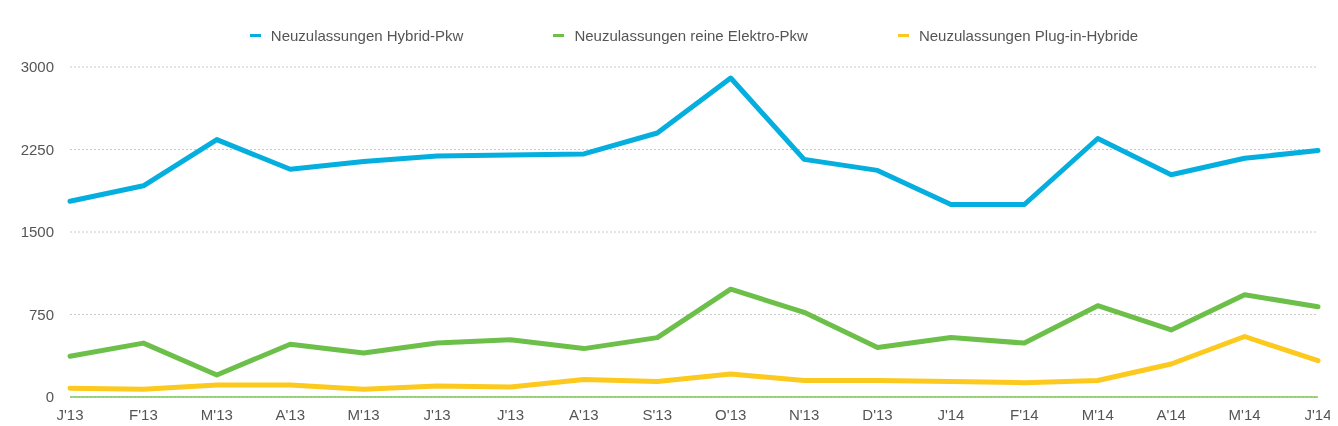  Describe the element at coordinates (1028, 35) in the screenshot. I see `legend-label: Neuzulassungen Plug-in-Hybride` at that location.